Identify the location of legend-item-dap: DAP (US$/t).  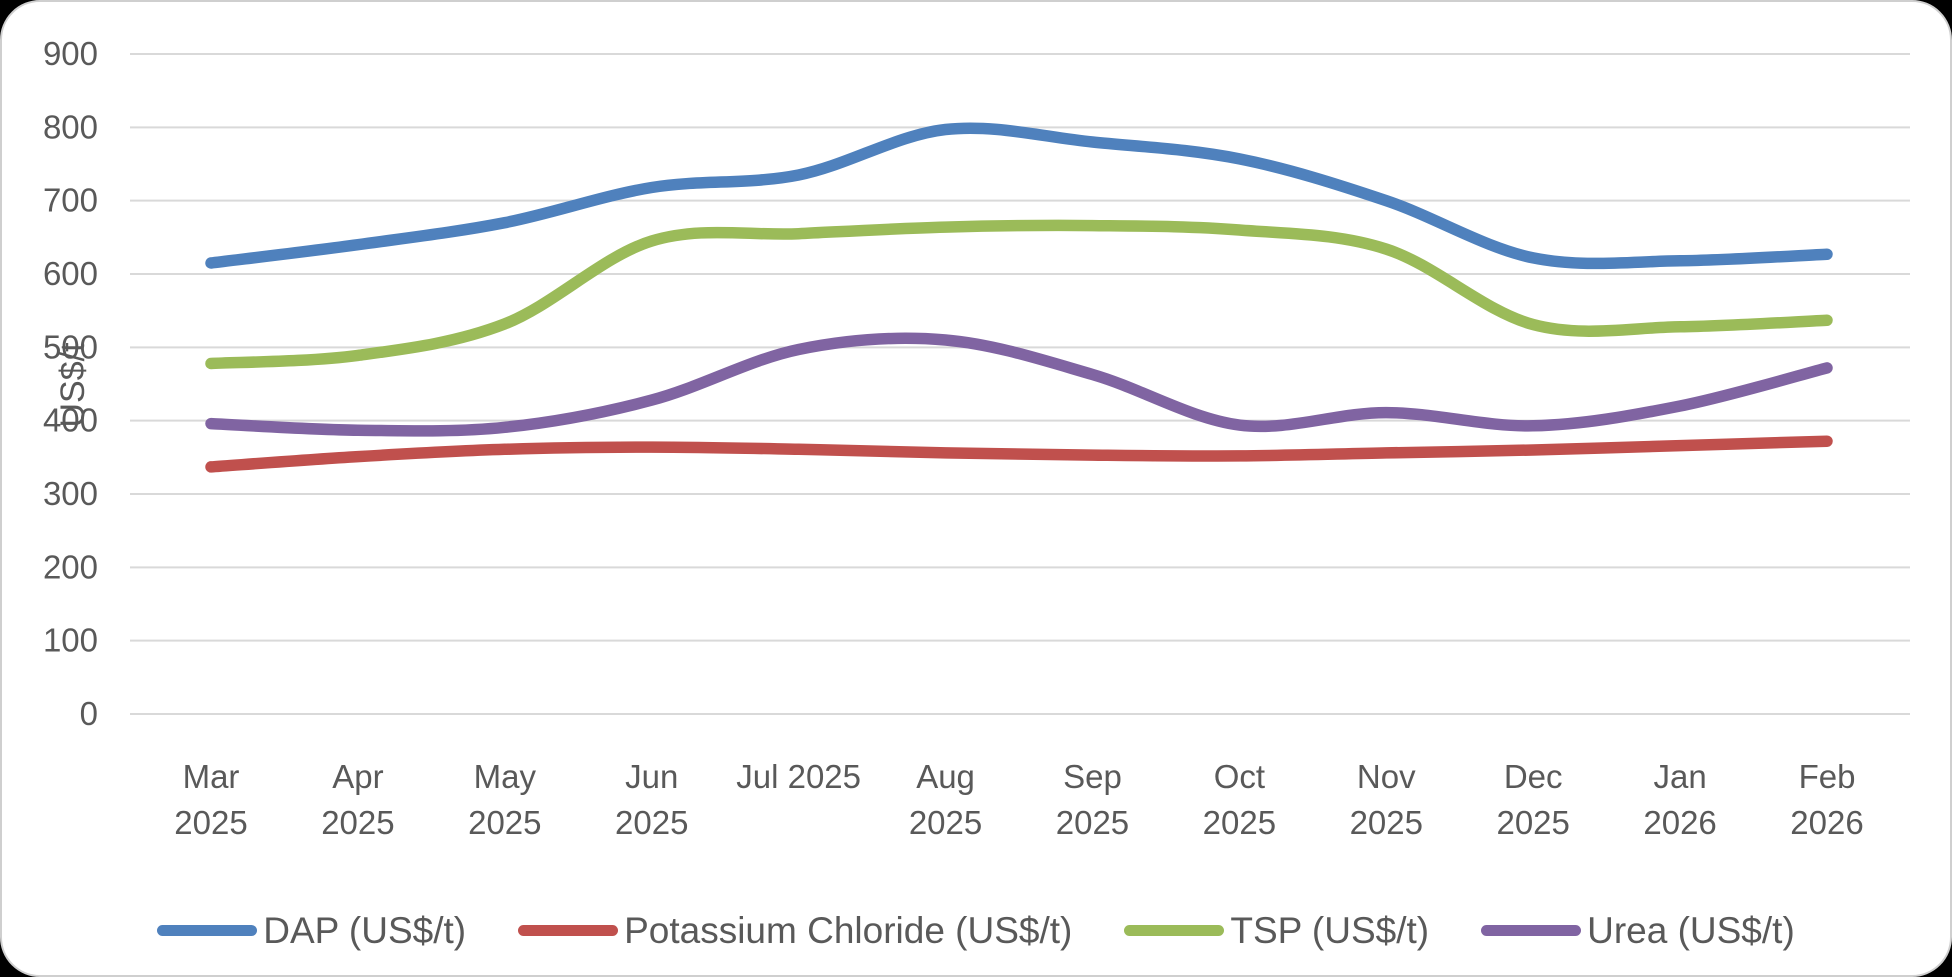
(311, 930).